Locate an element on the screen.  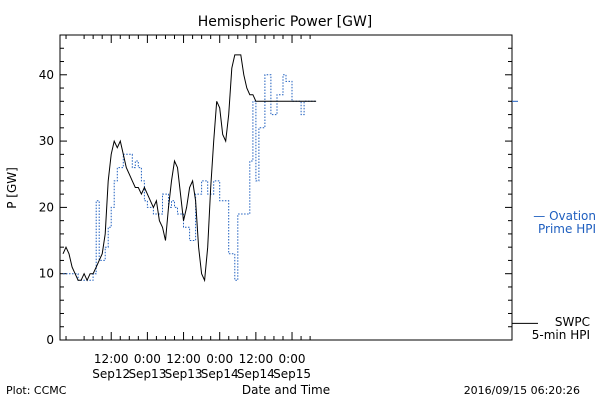
footer-right: 2016/09/15 06:20:26 is located at coordinates (522, 390).